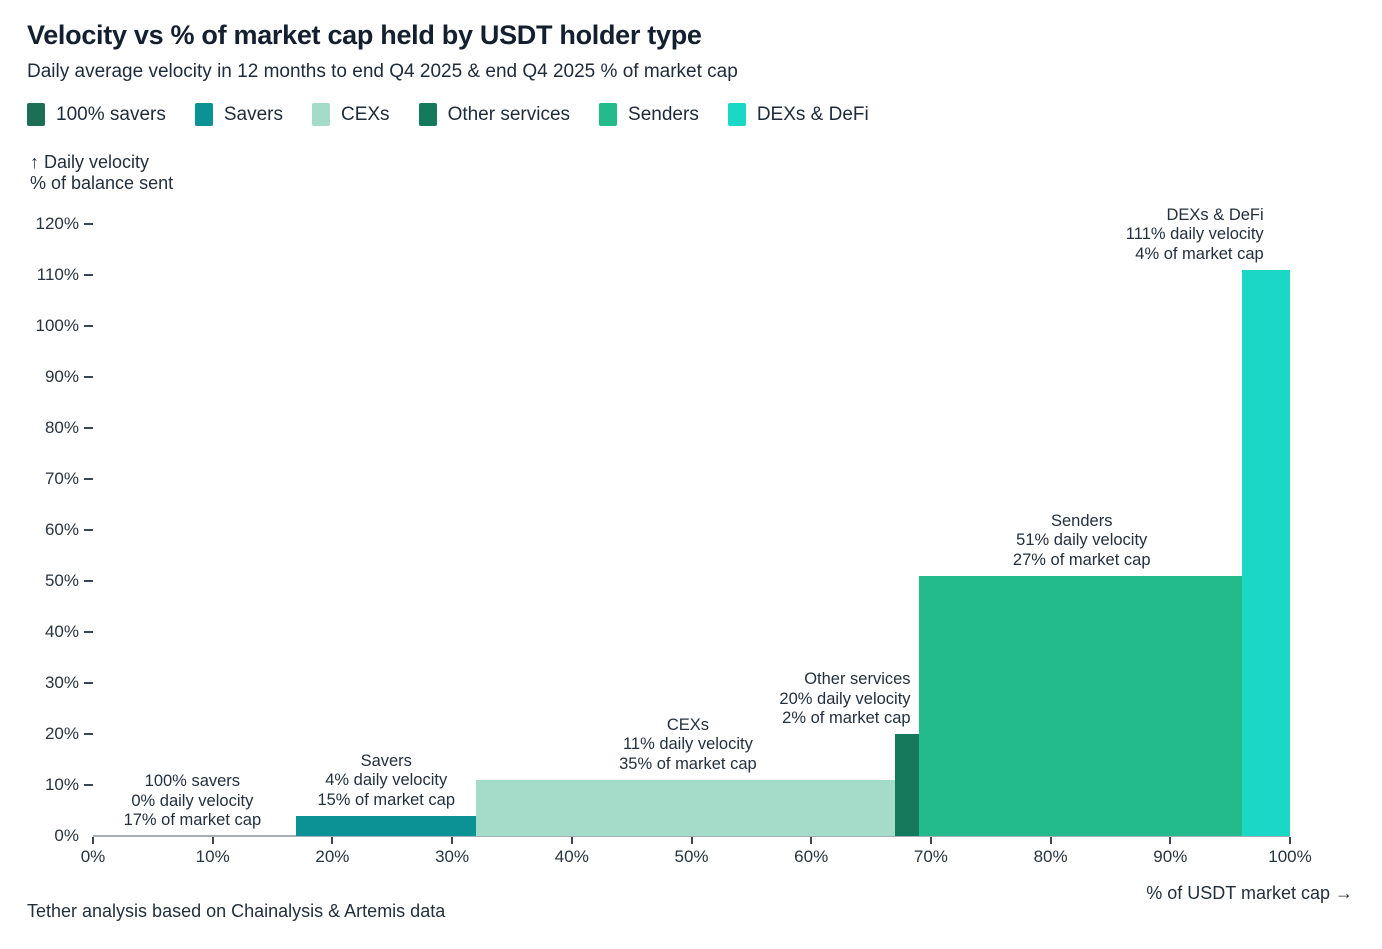  Describe the element at coordinates (663, 114) in the screenshot. I see `legend-label: Senders` at that location.